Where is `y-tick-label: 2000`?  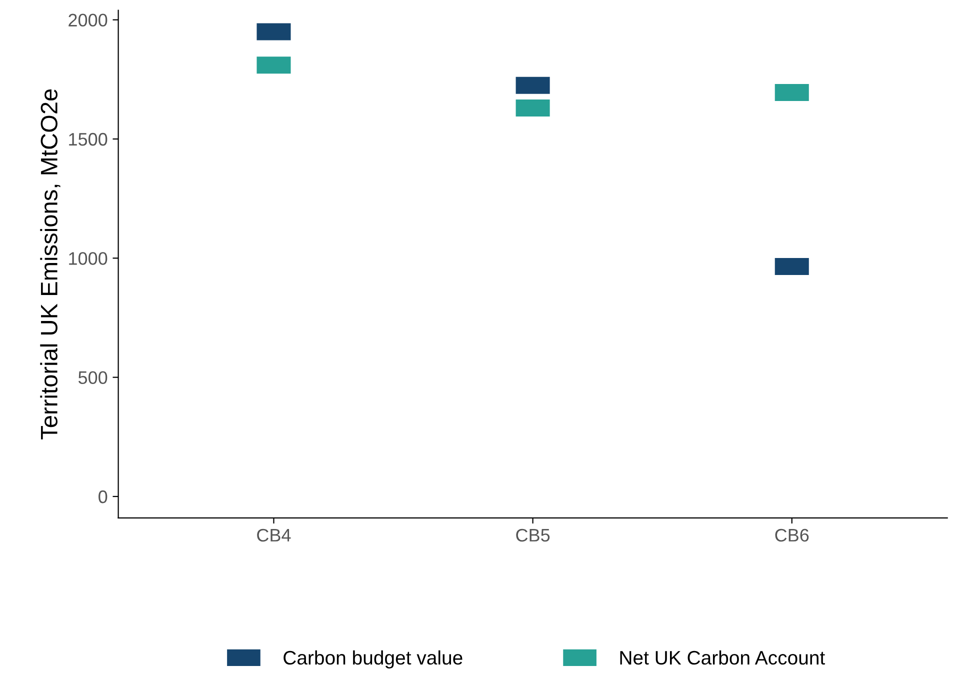
y-tick-label: 2000 is located at coordinates (88, 20).